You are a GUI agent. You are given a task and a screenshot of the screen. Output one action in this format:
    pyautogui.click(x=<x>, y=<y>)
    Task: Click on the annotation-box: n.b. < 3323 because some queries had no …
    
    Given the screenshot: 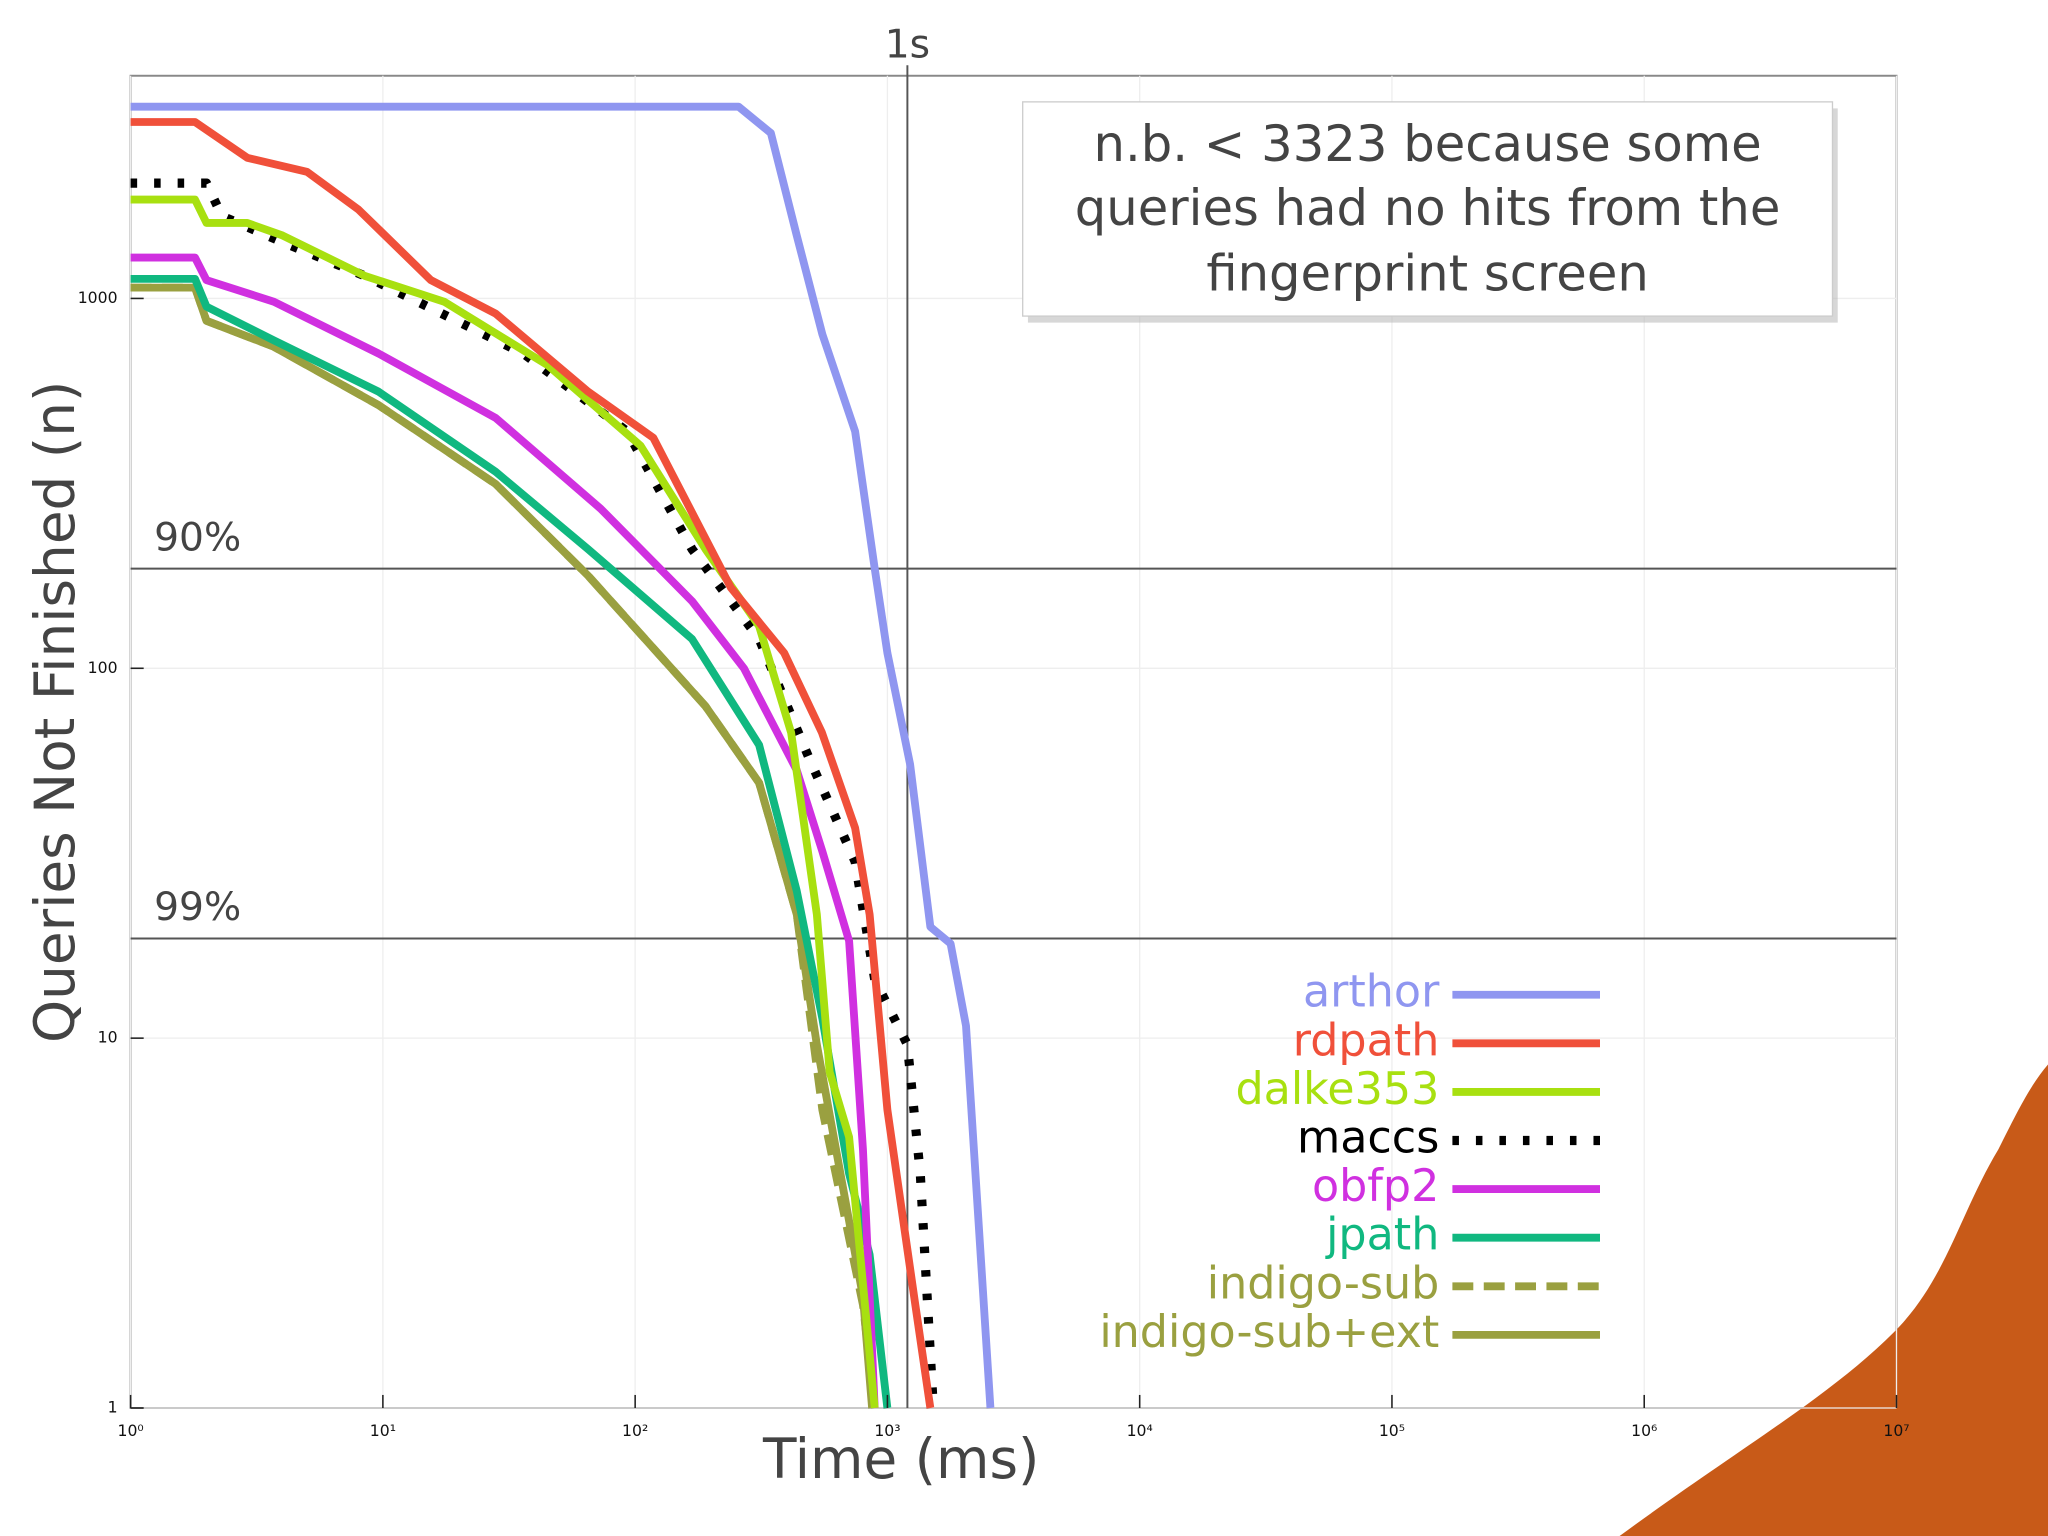 What is the action you would take?
    pyautogui.click(x=1430, y=212)
    